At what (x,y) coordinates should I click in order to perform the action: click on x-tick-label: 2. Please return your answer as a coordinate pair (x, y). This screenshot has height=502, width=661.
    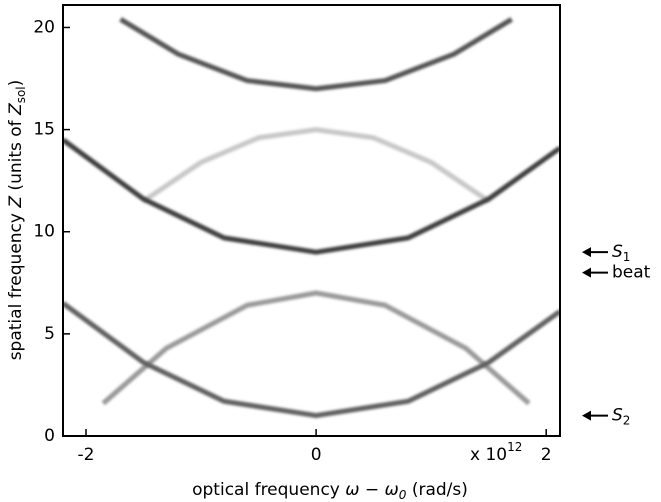
    Looking at the image, I should click on (546, 455).